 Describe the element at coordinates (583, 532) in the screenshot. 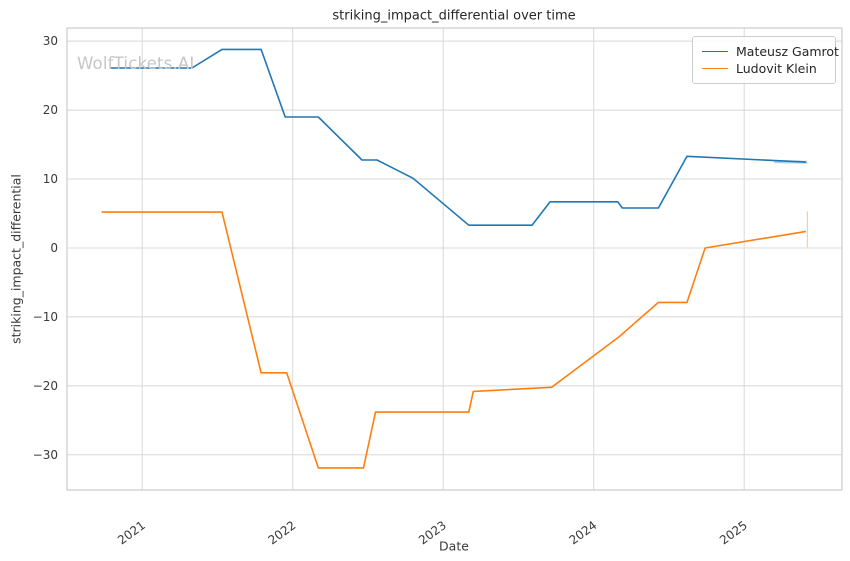

I see `x-tick-label: 2024` at that location.